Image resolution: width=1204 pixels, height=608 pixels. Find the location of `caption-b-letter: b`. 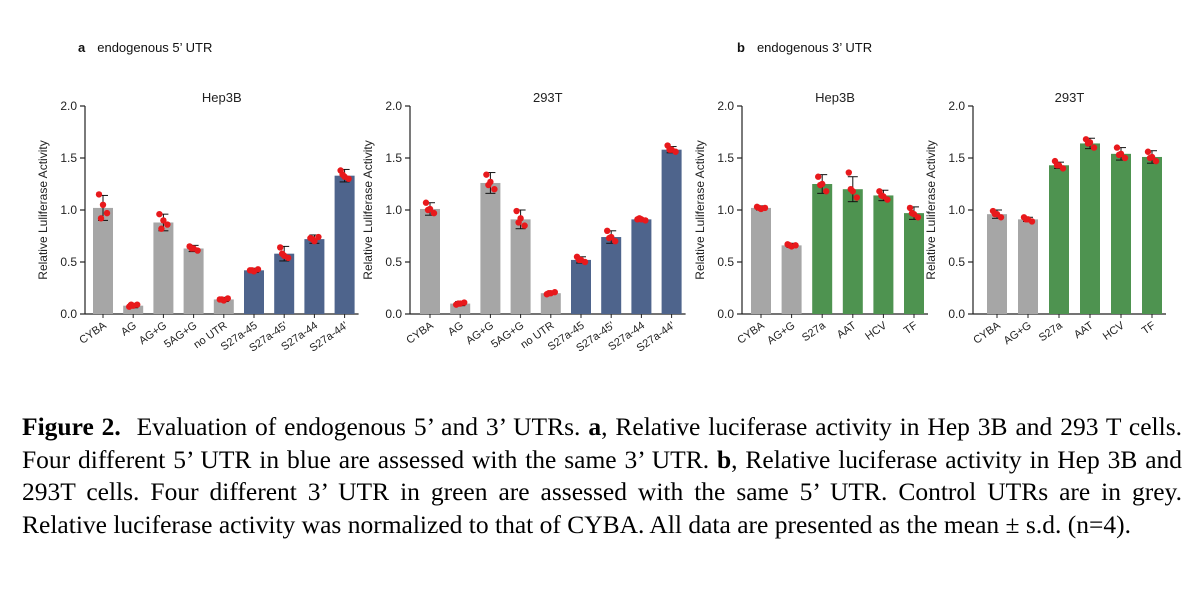

caption-b-letter: b is located at coordinates (724, 459).